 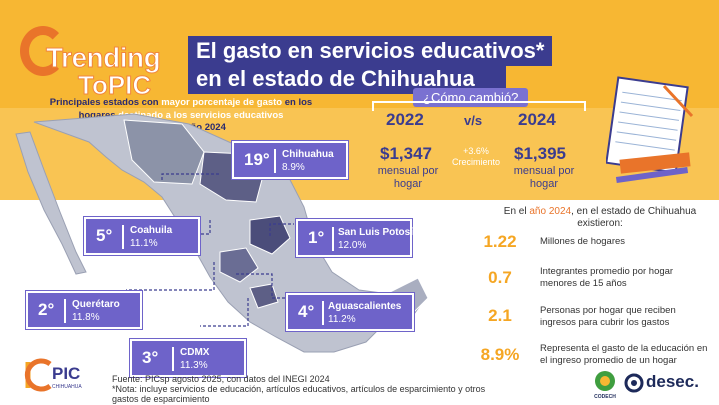 I want to click on state-pct-coahuila: 11.1%, so click(x=144, y=243).